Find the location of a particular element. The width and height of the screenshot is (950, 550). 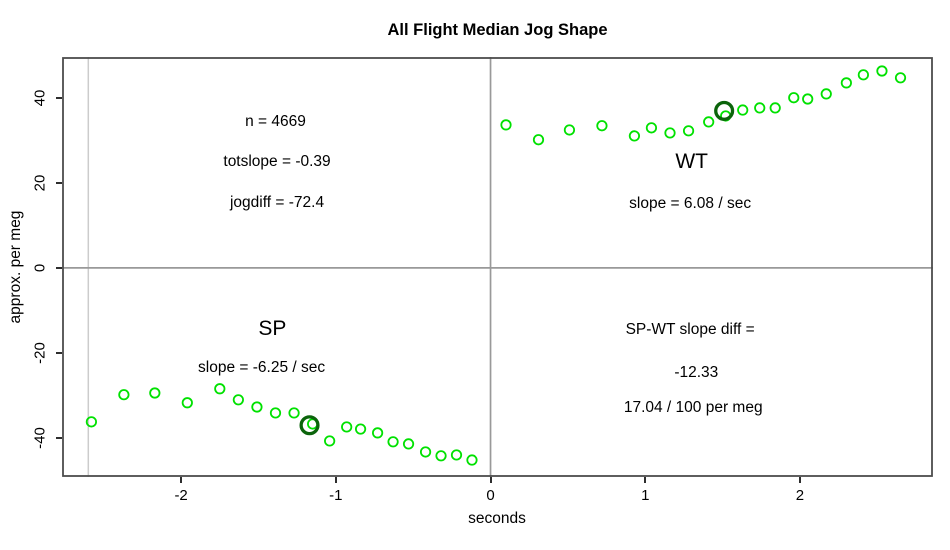

annotation-diff-line3: 17.04 / 100 per meg is located at coordinates (693, 407).